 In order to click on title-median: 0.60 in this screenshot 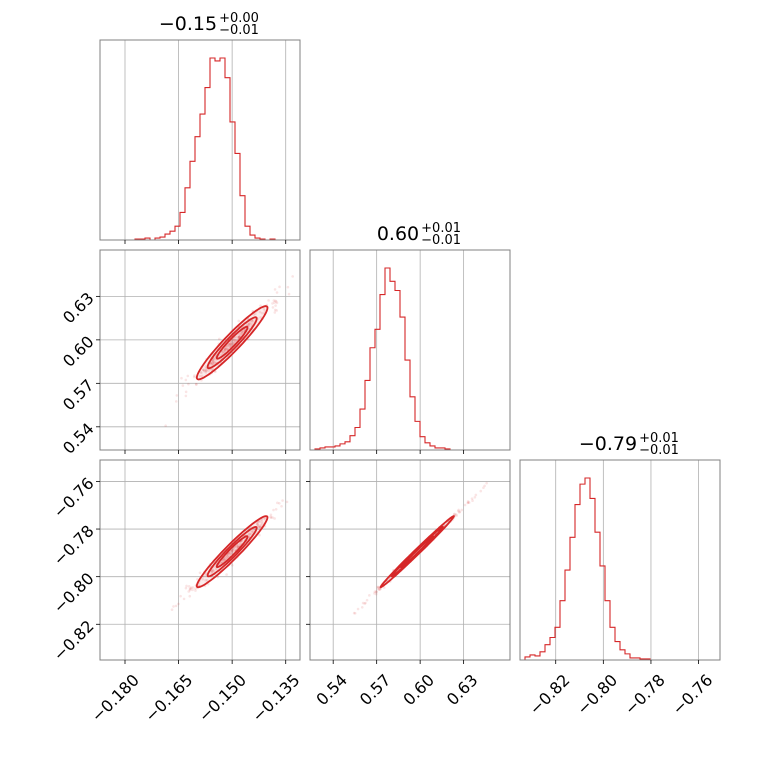, I will do `click(398, 234)`.